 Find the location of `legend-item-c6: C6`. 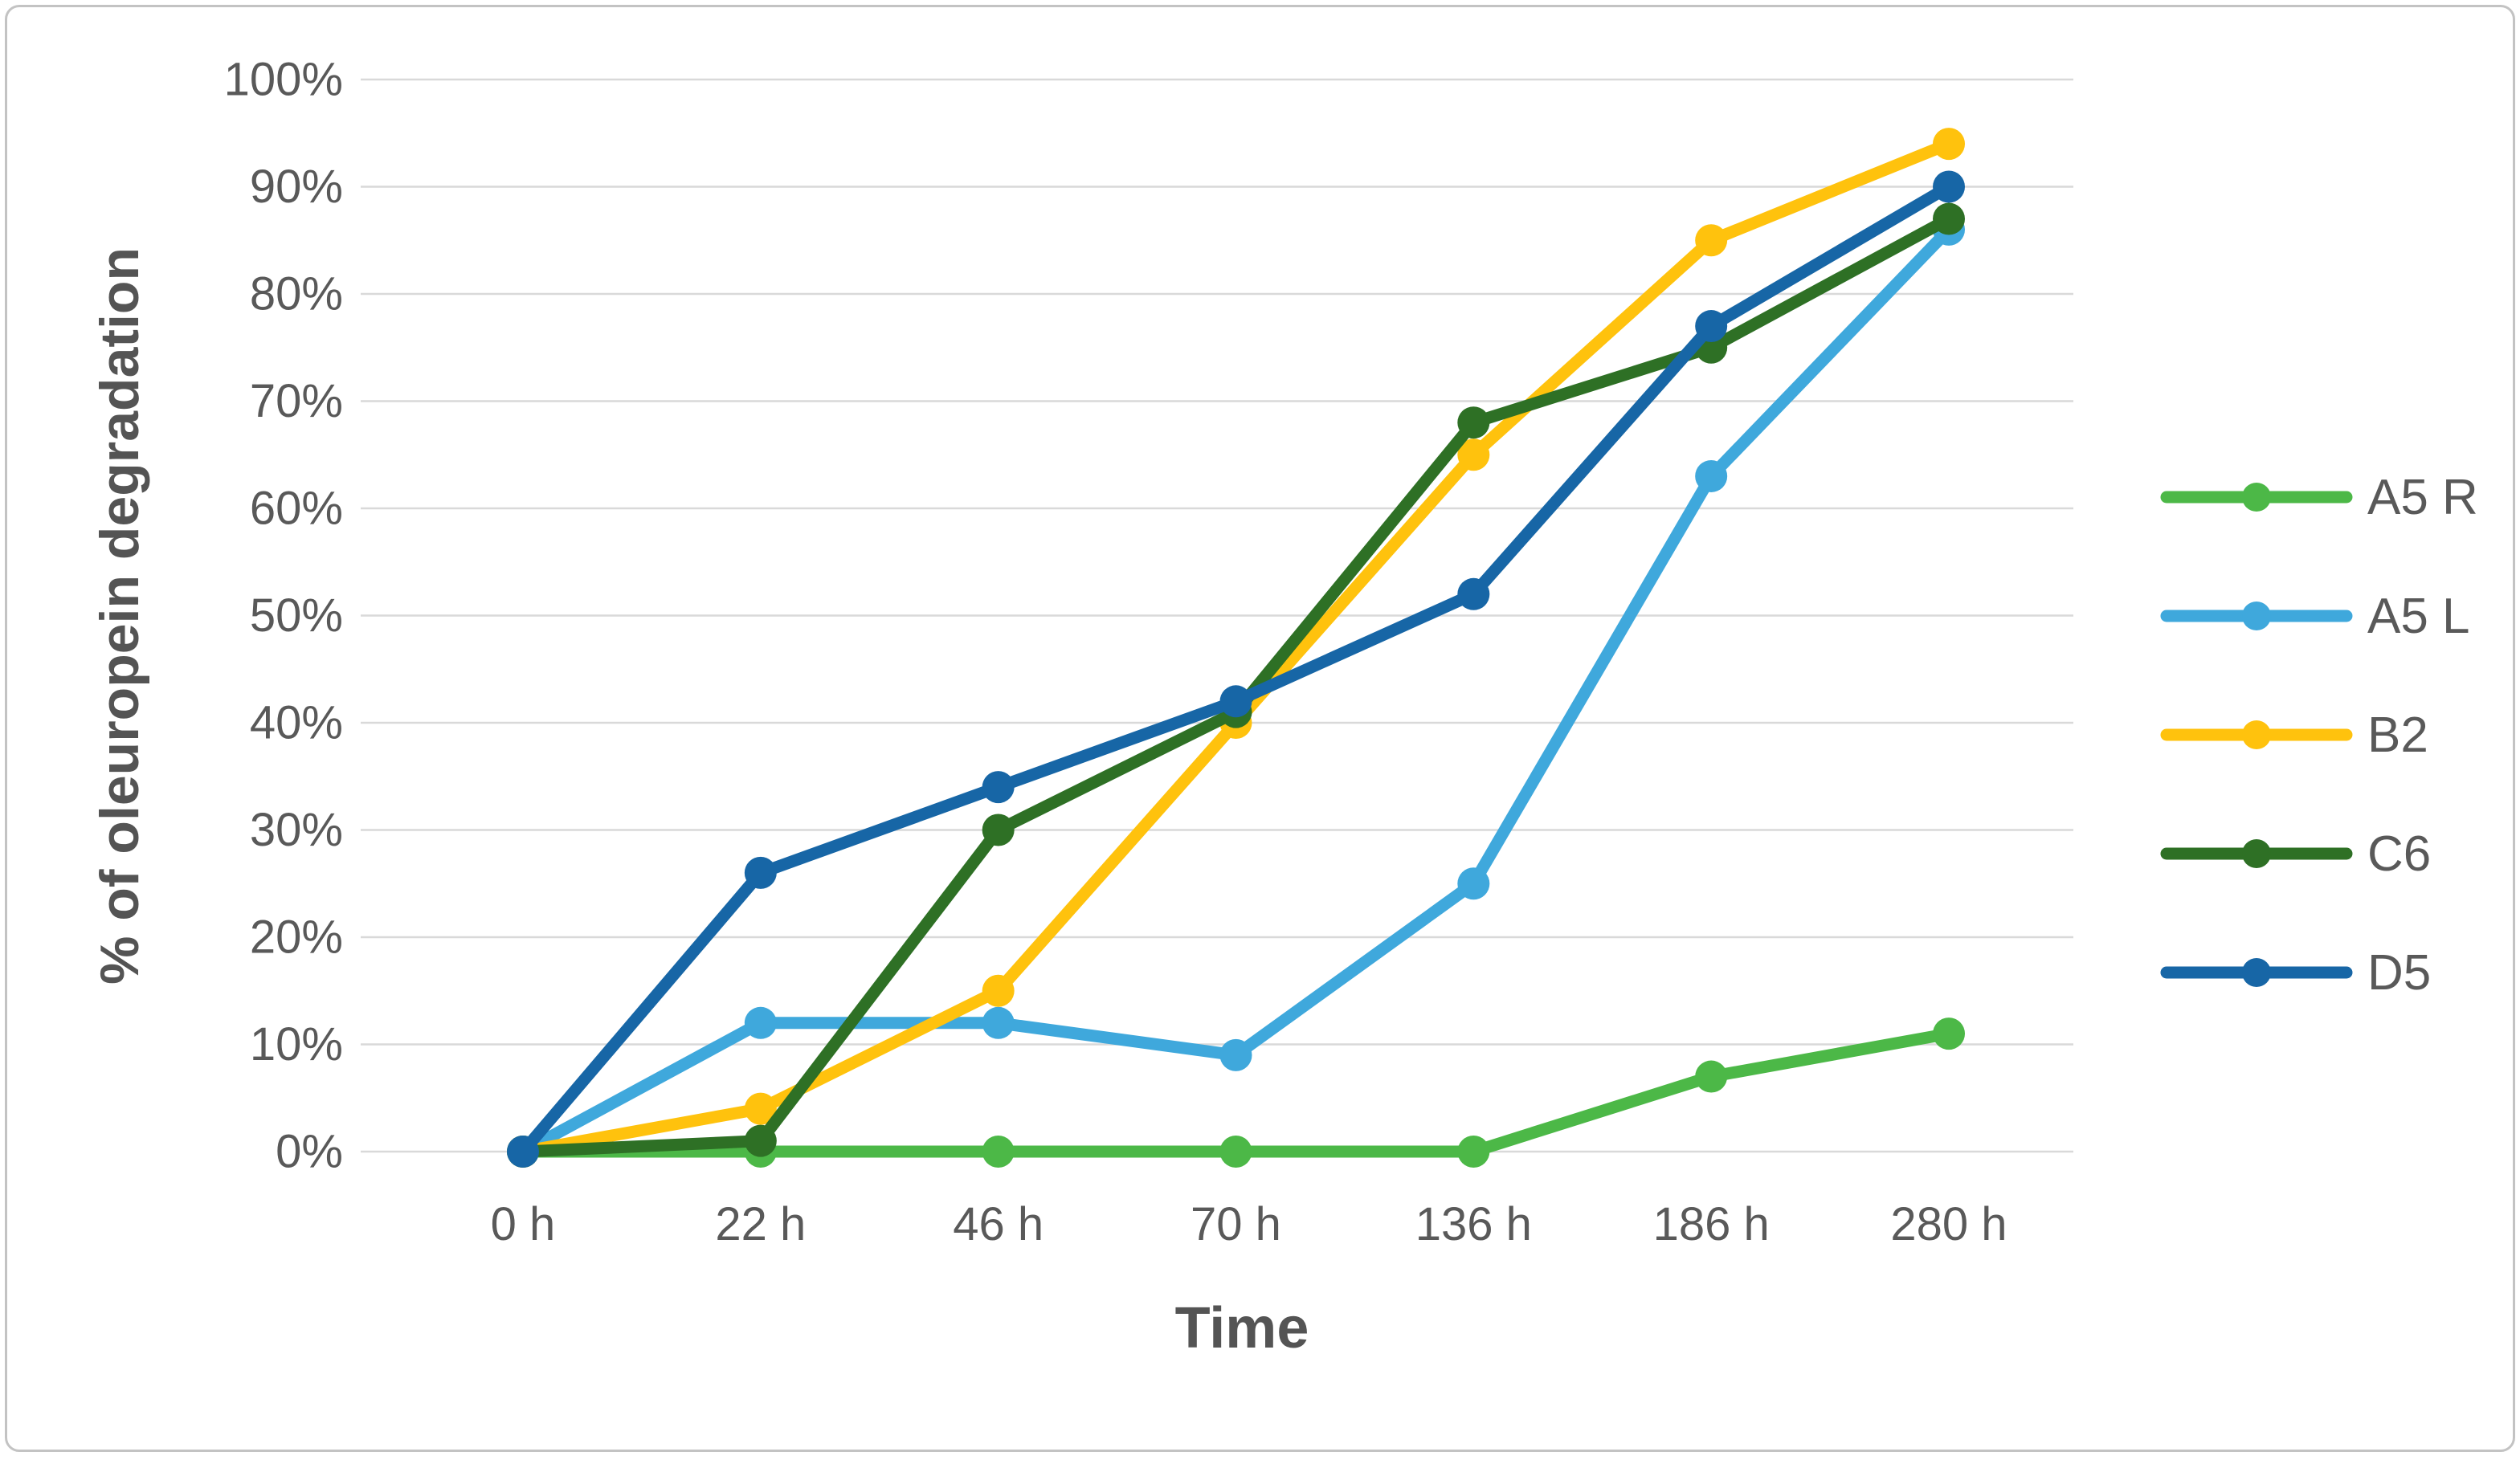

legend-item-c6: C6 is located at coordinates (2295, 854).